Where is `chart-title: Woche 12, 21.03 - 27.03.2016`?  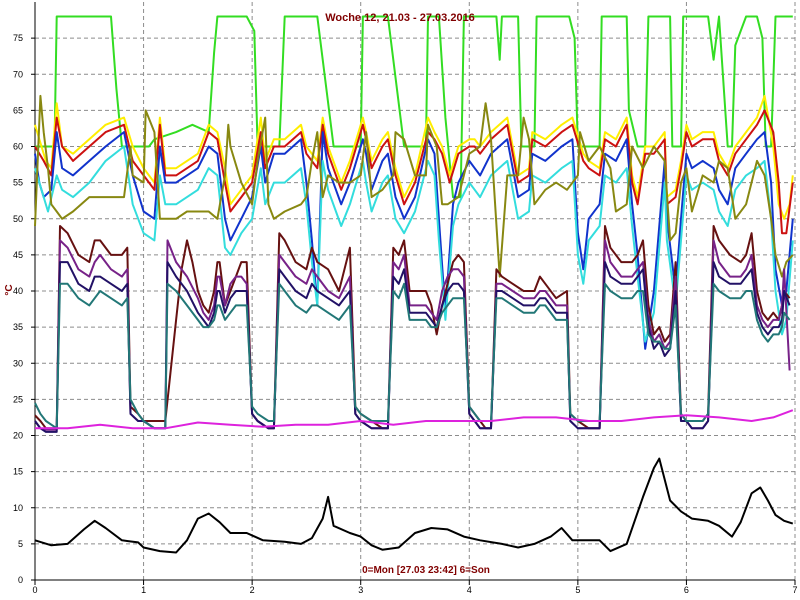 chart-title: Woche 12, 21.03 - 27.03.2016 is located at coordinates (400, 18).